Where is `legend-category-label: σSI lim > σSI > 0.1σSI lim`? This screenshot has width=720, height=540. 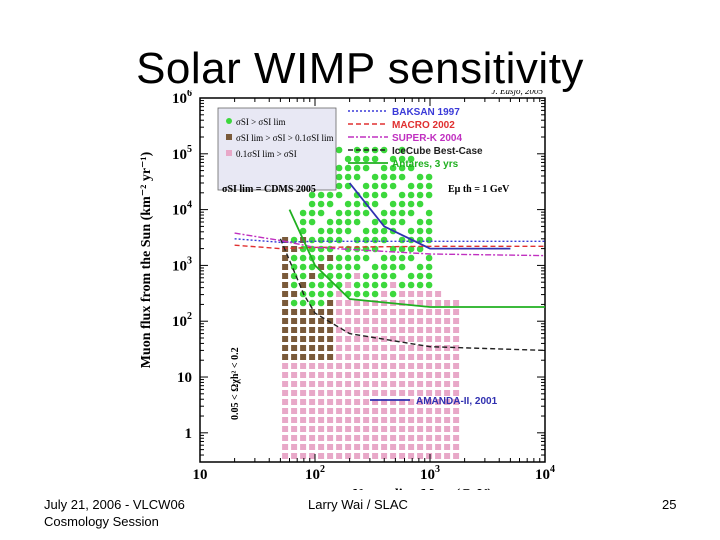
legend-category-label: σSI lim > σSI > 0.1σSI lim is located at coordinates (284, 138).